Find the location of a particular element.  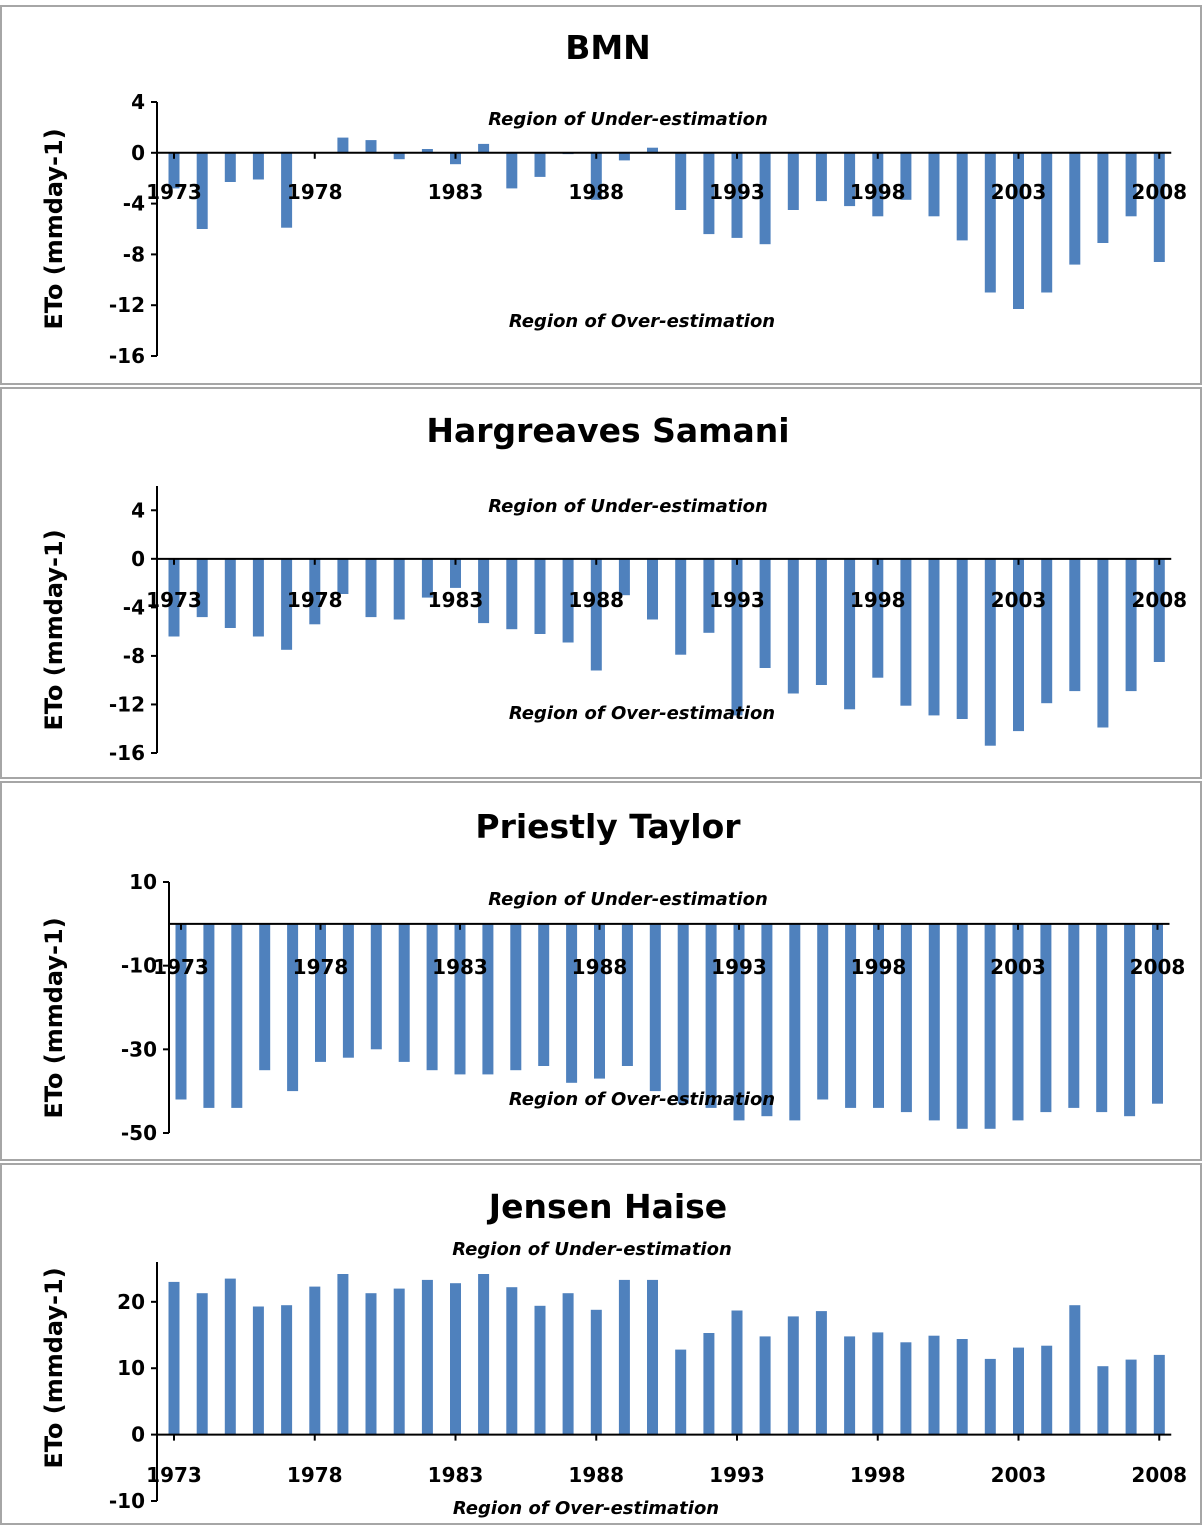

chart-title: BMN is located at coordinates (608, 47).